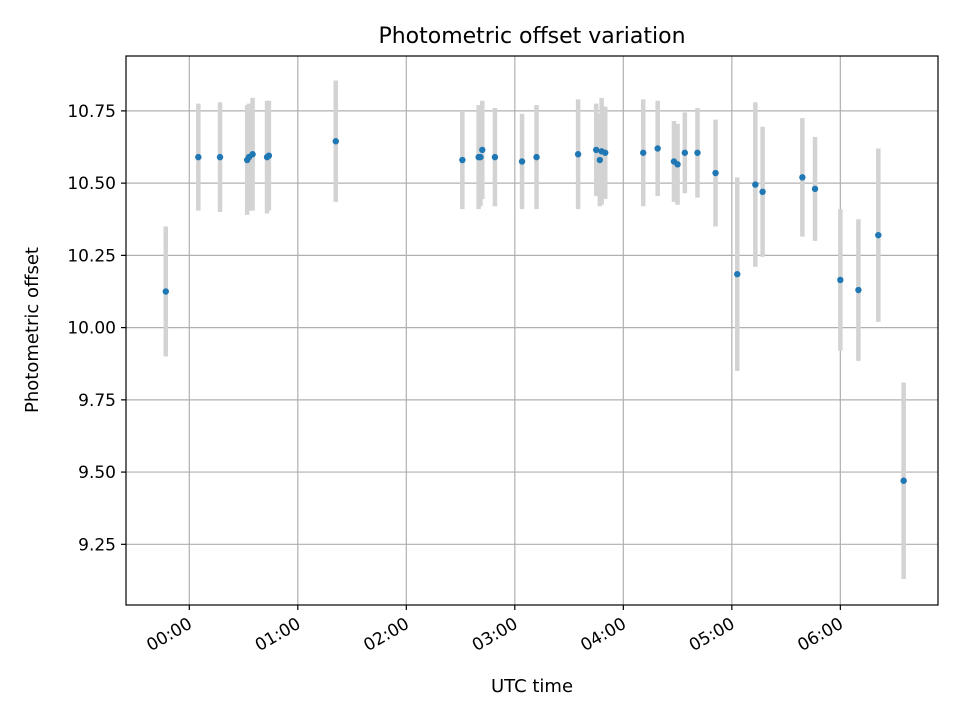 This screenshot has height=720, width=960. Describe the element at coordinates (97, 545) in the screenshot. I see `y-tick-label: 9.25` at that location.